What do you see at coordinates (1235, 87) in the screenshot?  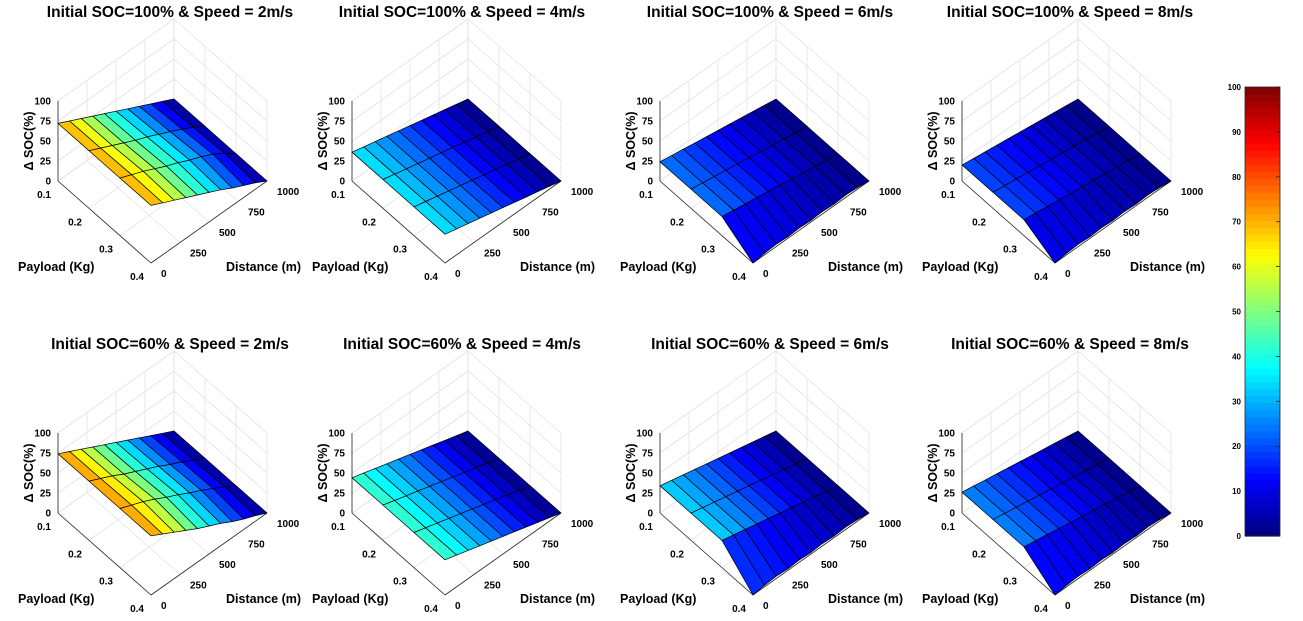 I see `colorbar-tick-label: 100` at bounding box center [1235, 87].